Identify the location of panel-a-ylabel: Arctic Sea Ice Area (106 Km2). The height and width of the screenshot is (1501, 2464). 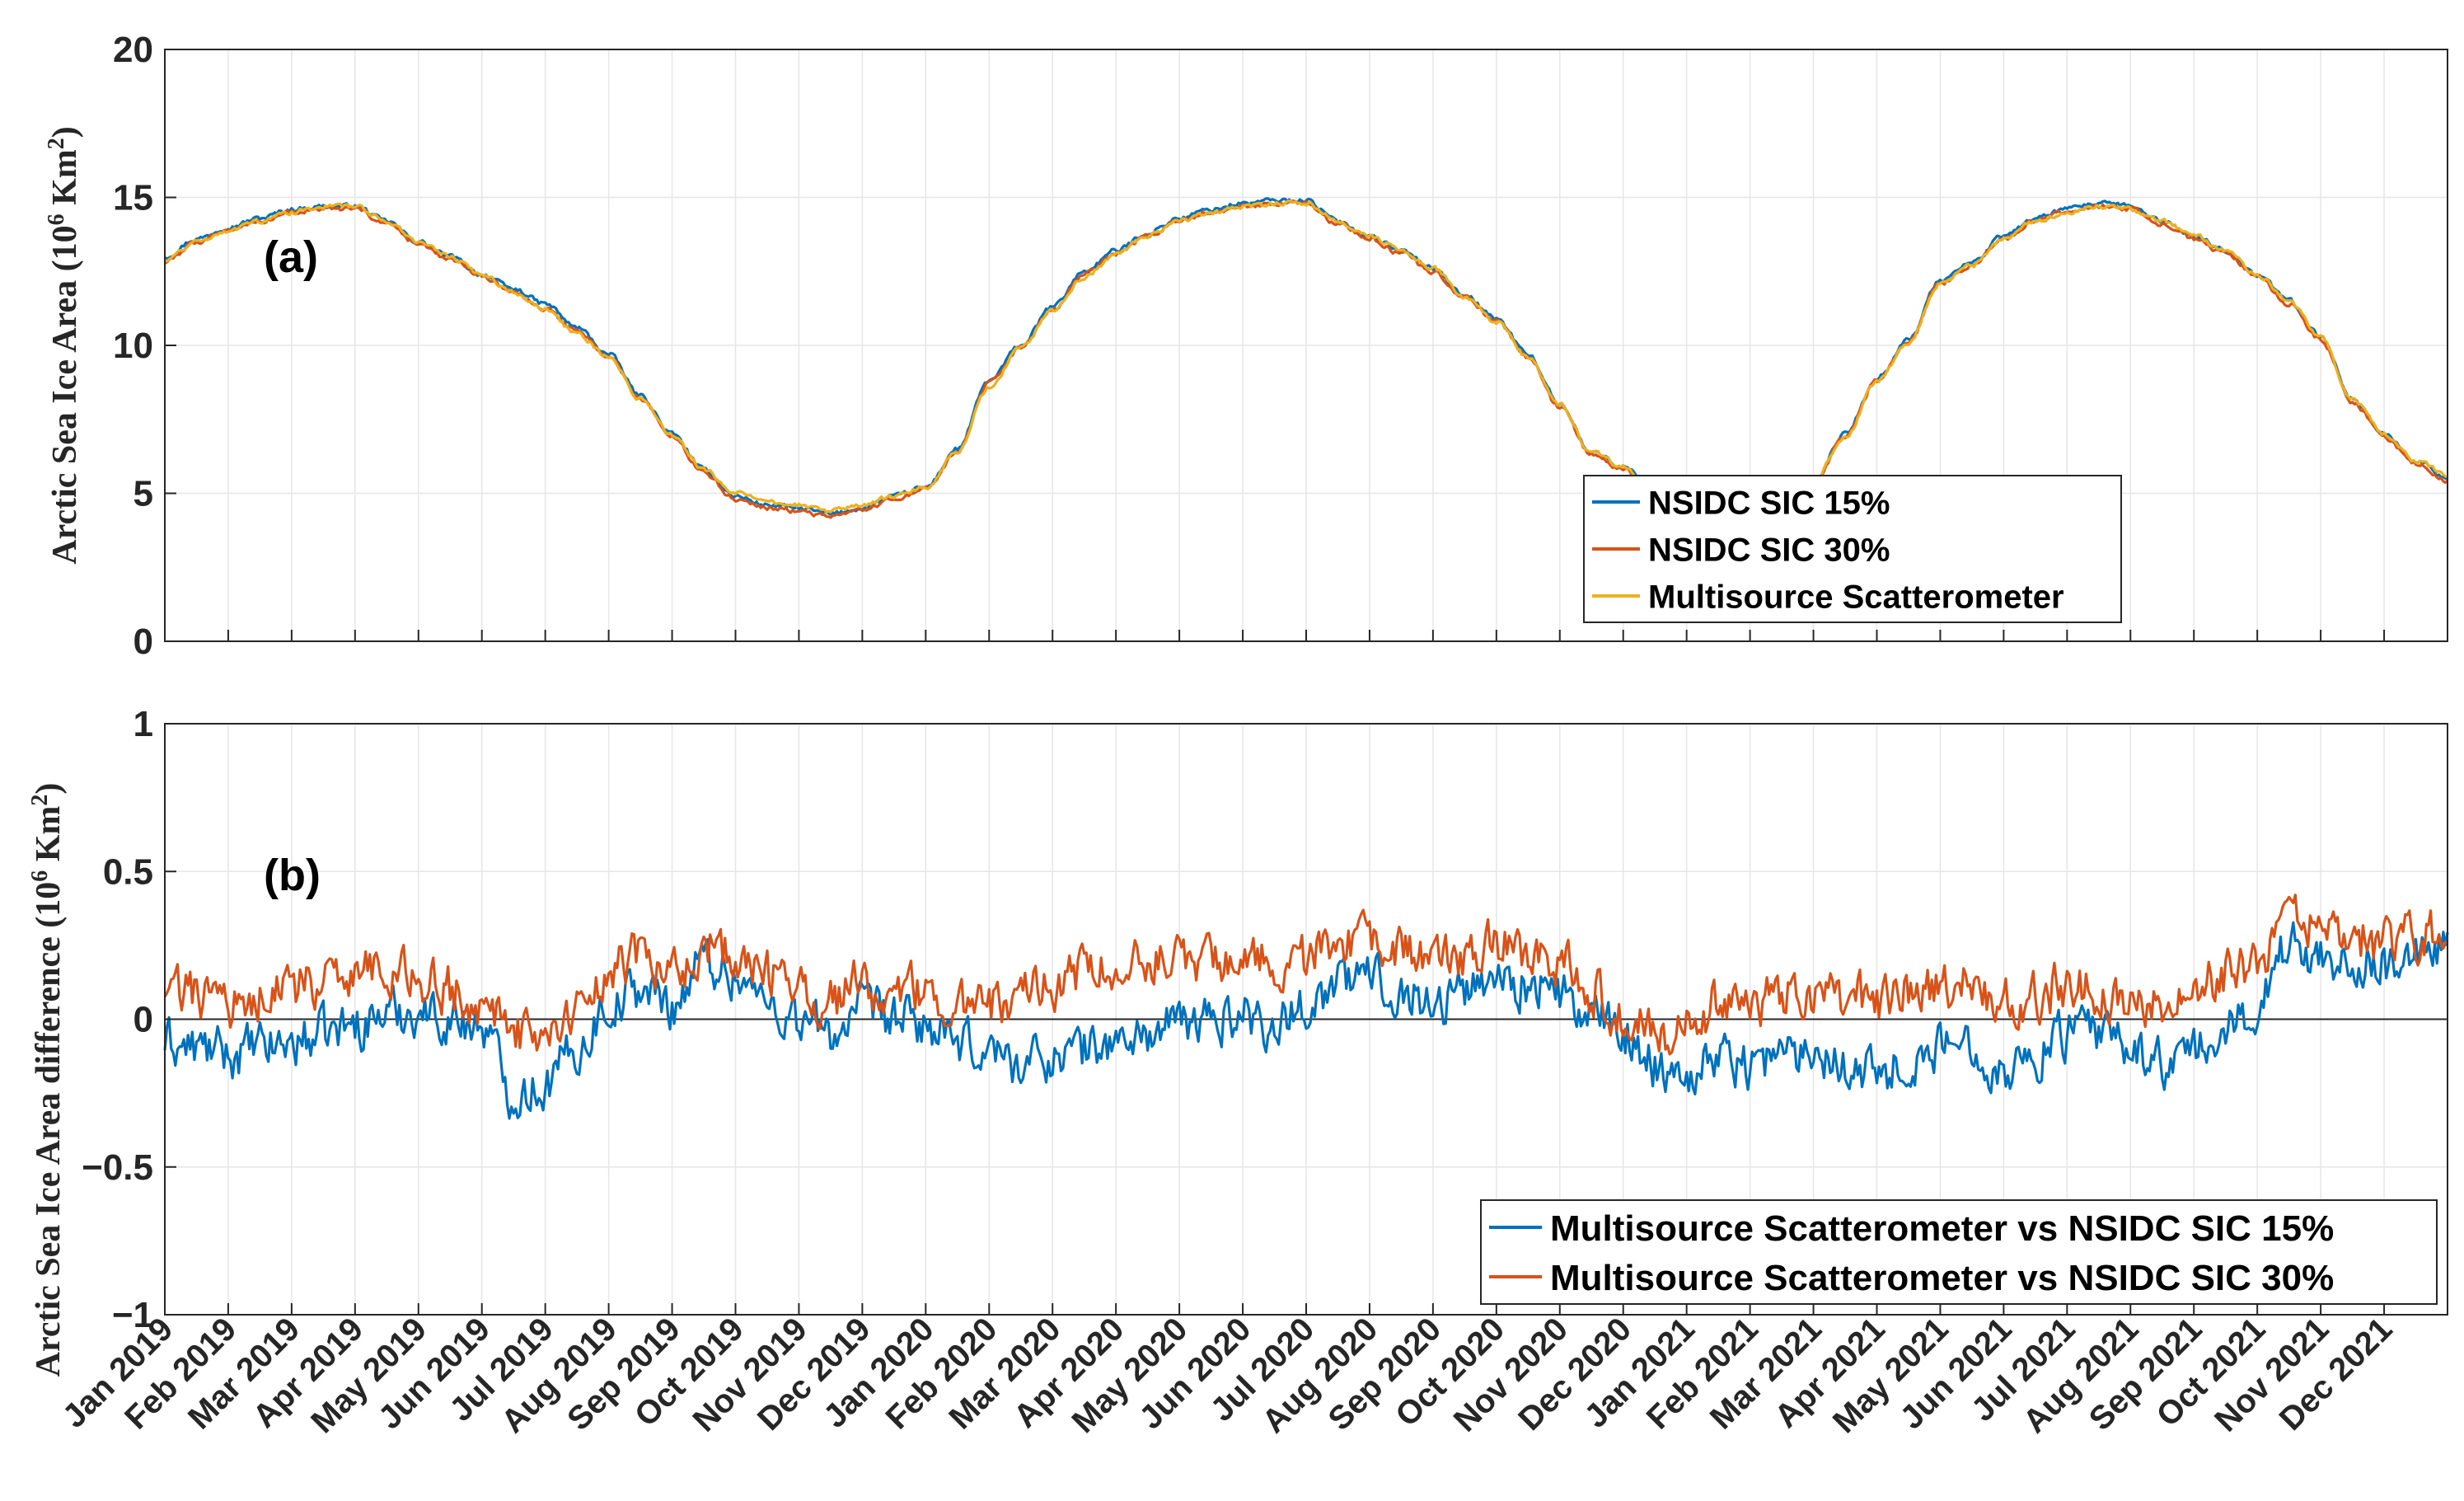
(64, 345).